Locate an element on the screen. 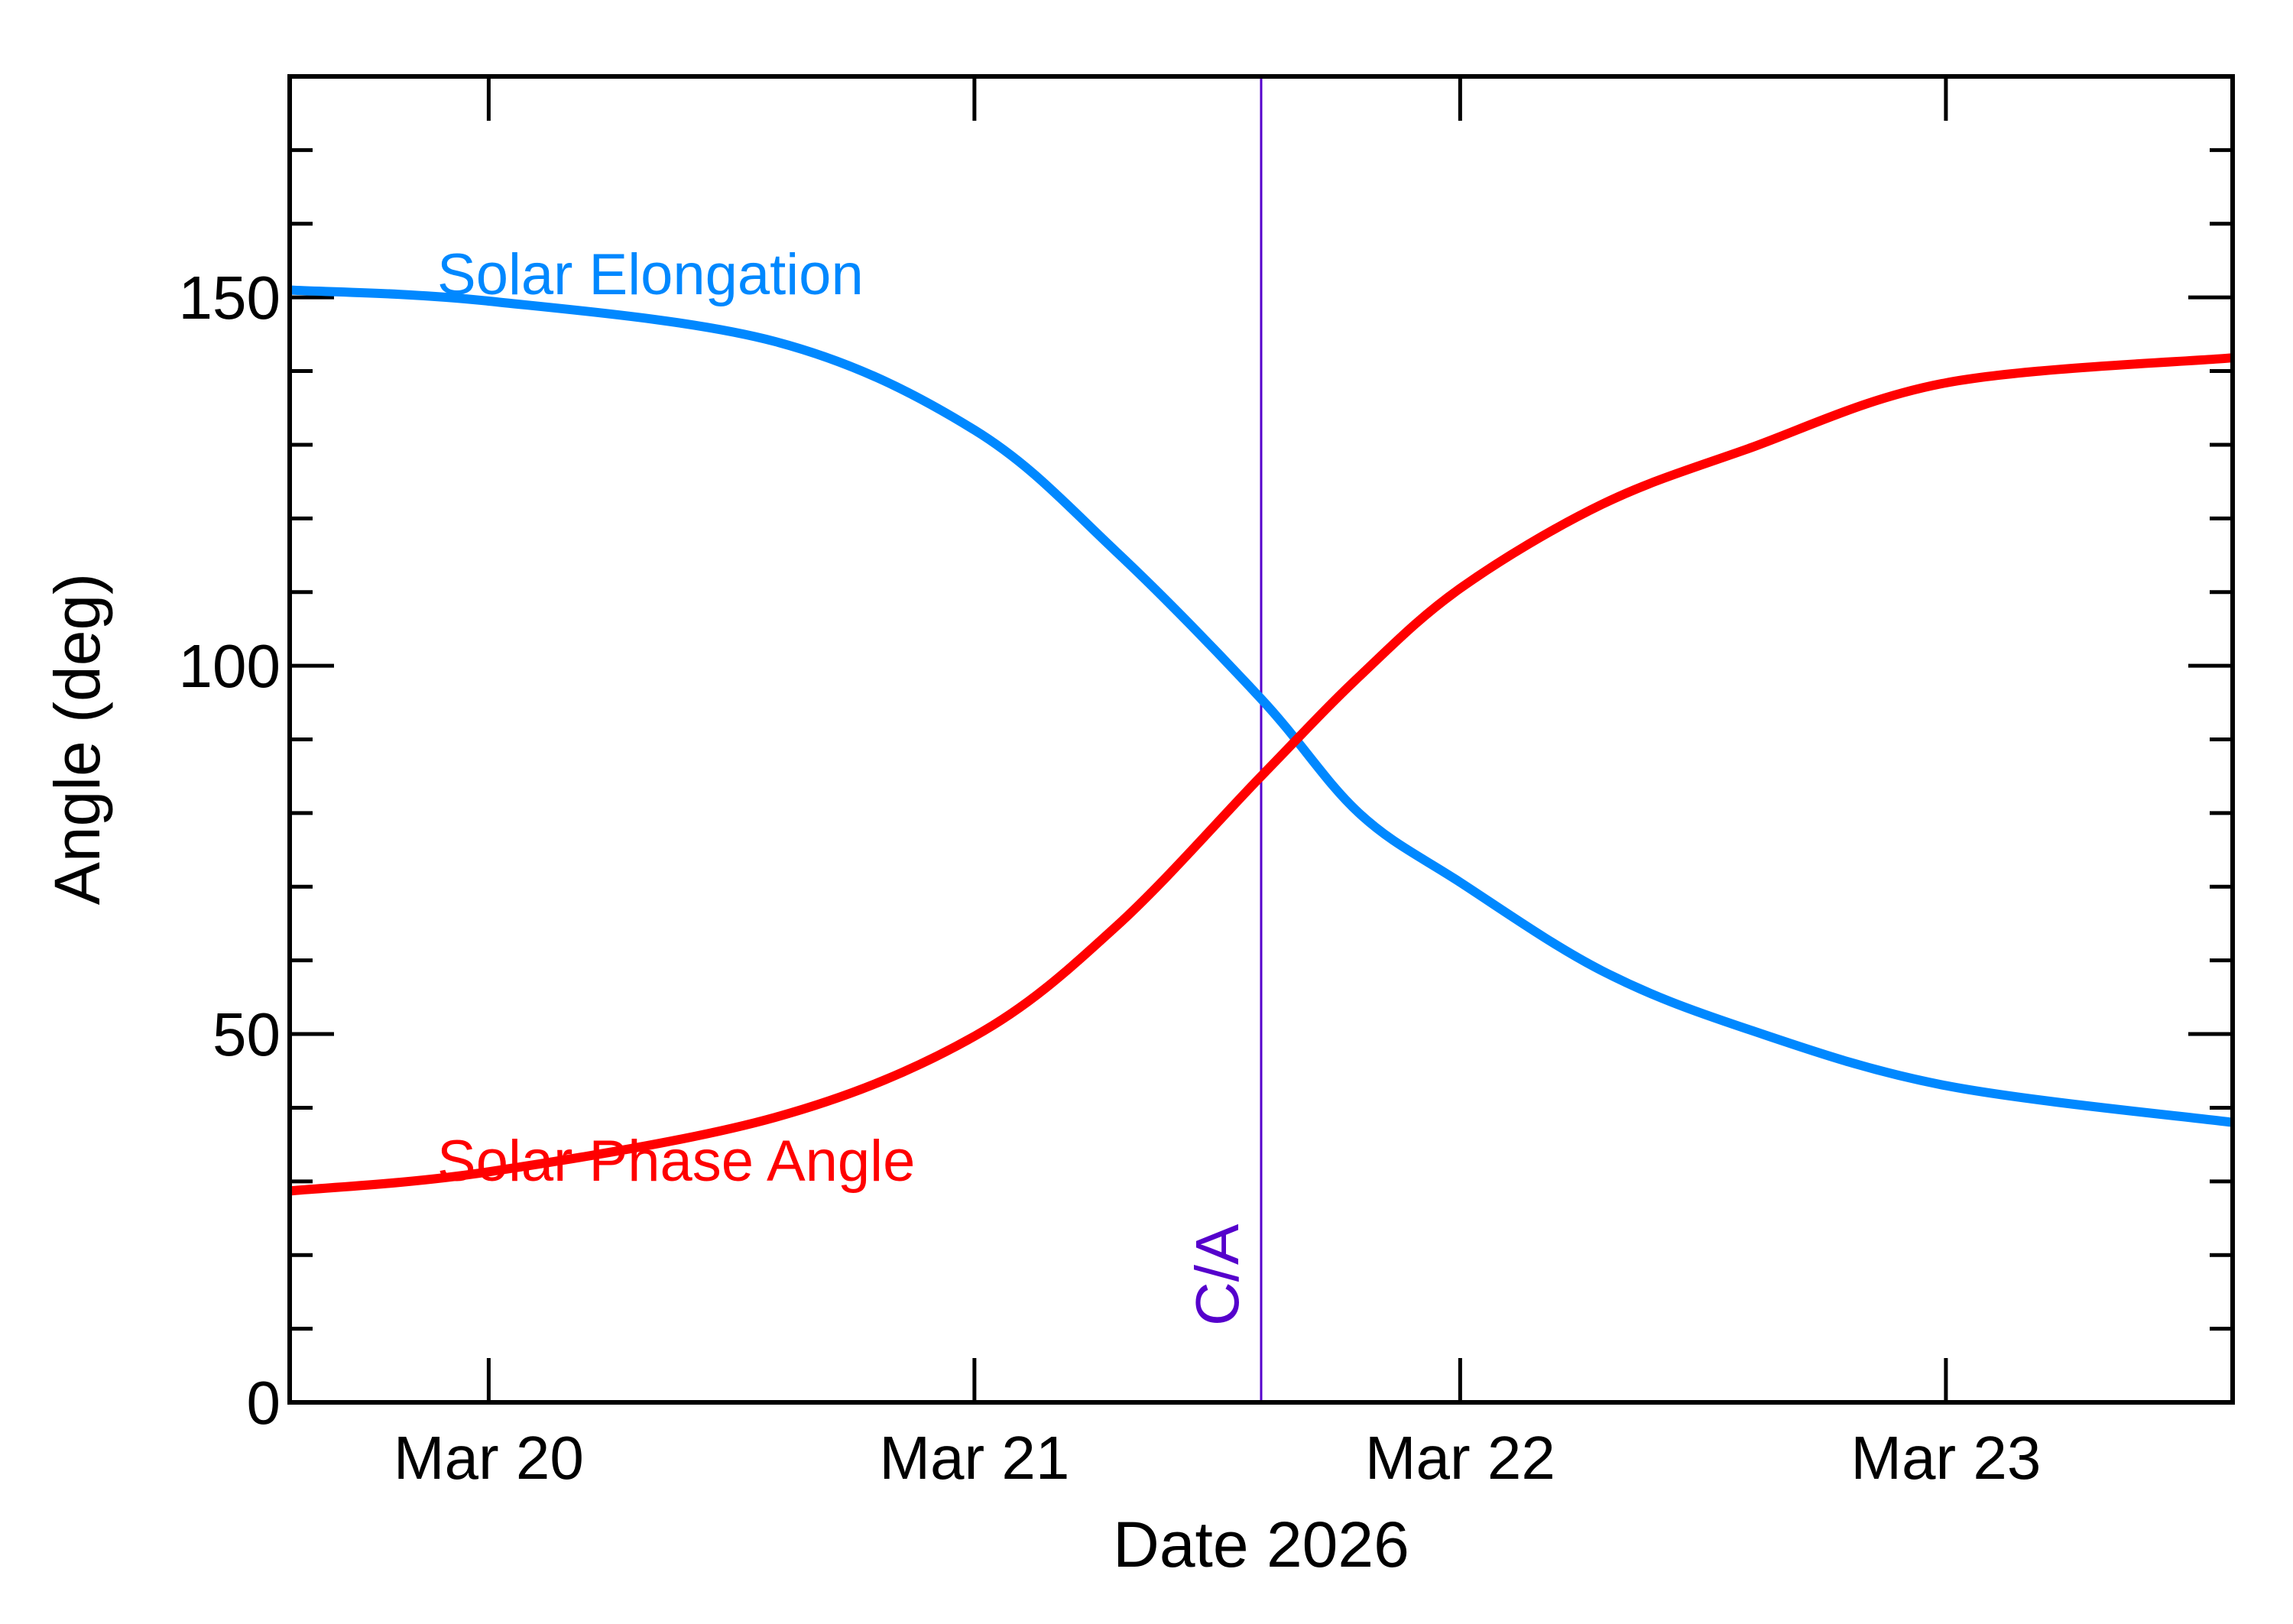 This screenshot has height=1624, width=2293. y-tick-label: 50 is located at coordinates (247, 1034).